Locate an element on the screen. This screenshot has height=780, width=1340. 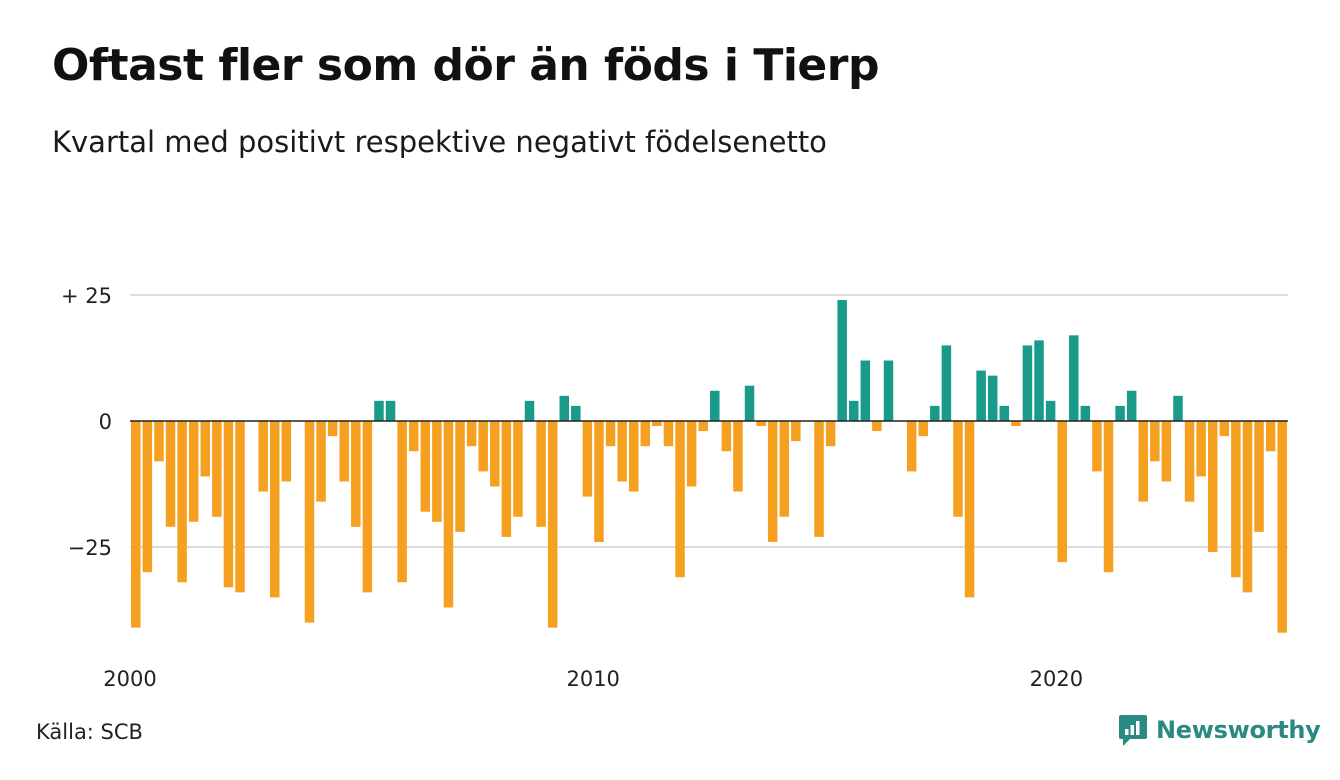
x-tick-label: 2020 is located at coordinates (1056, 679).